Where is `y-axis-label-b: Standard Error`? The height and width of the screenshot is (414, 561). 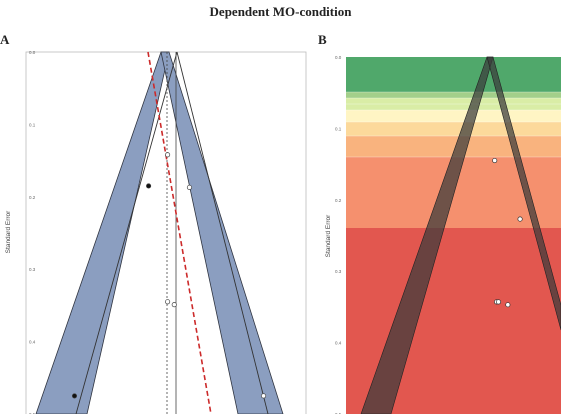
y-axis-label-b: Standard Error is located at coordinates (328, 235).